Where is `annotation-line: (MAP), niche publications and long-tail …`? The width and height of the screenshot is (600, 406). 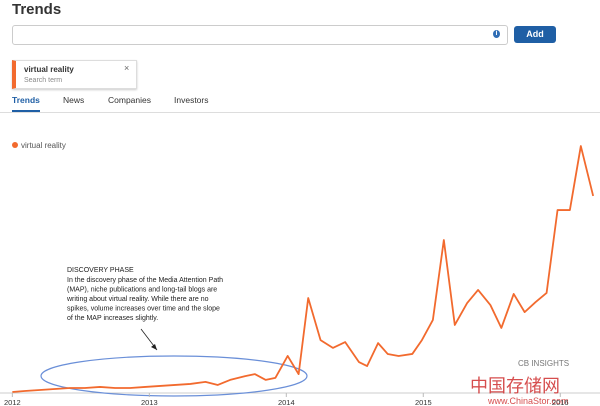
annotation-line: (MAP), niche publications and long-tail … is located at coordinates (142, 290).